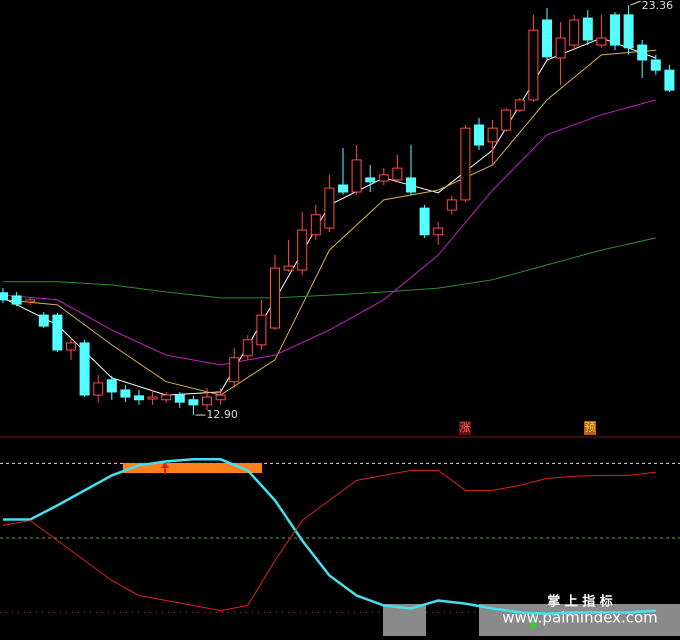  I want to click on marker: 涨, so click(465, 427).